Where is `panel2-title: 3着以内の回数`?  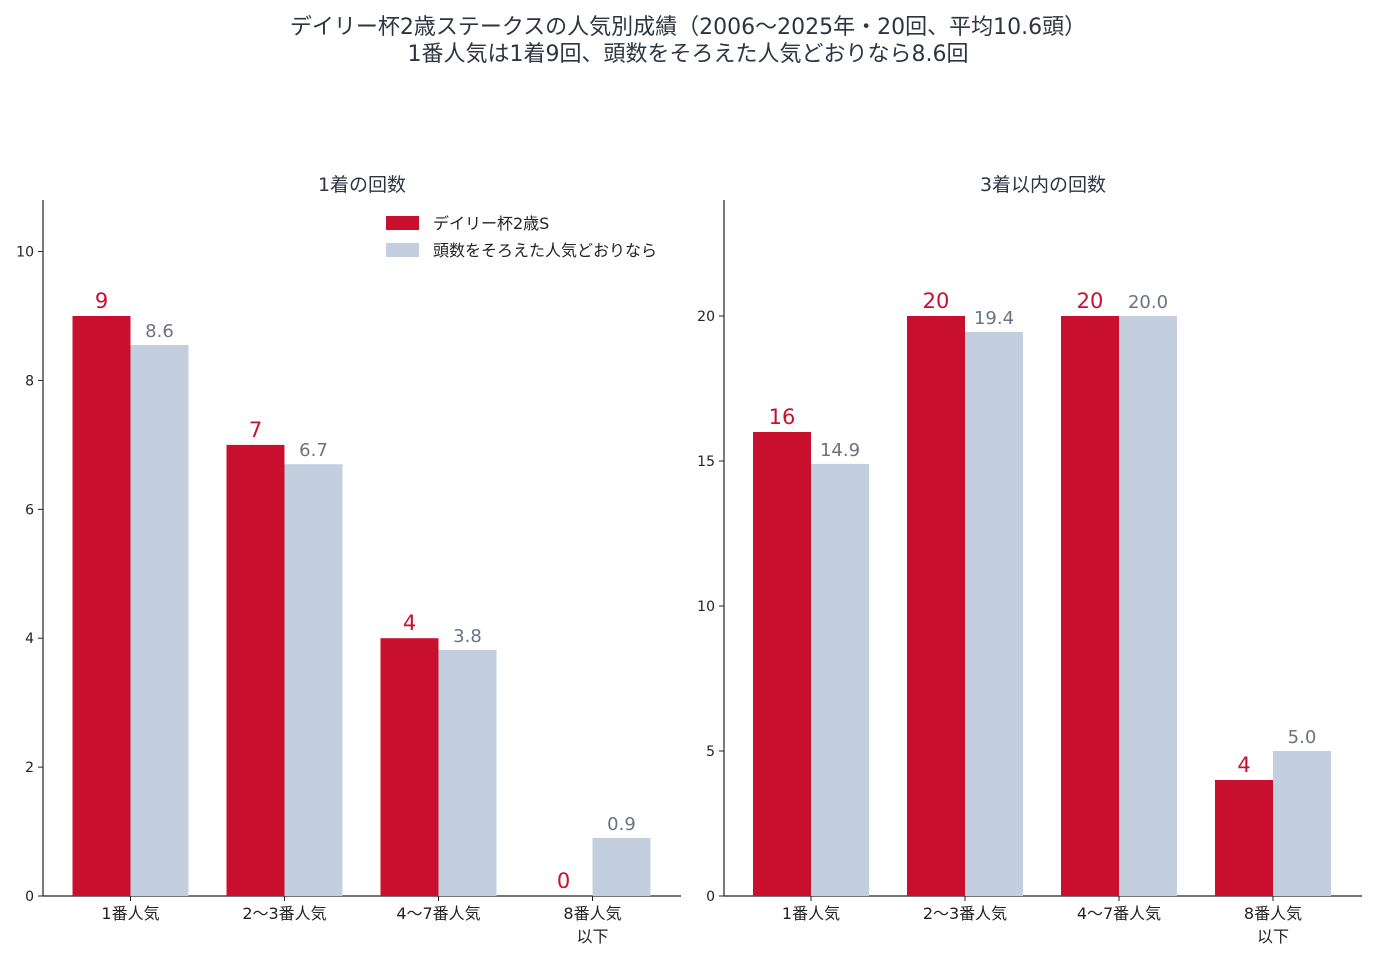
panel2-title: 3着以内の回数 is located at coordinates (1043, 185).